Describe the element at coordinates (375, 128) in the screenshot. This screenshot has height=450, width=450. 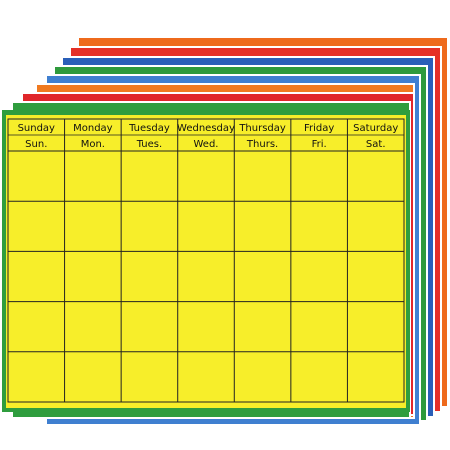
I see `day-name: Saturday` at that location.